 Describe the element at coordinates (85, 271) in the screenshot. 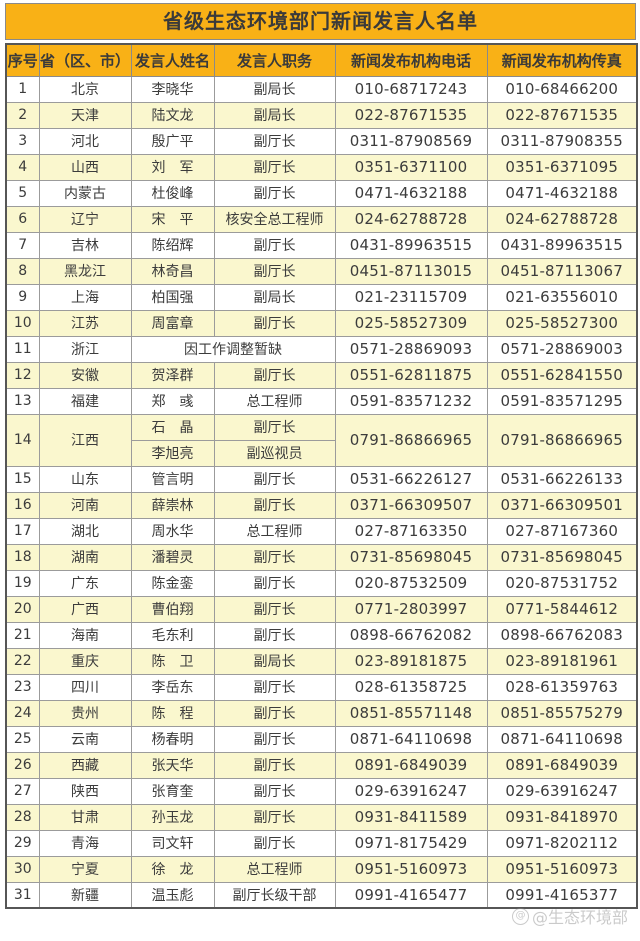

I see `cell-province: 黑龙江` at that location.